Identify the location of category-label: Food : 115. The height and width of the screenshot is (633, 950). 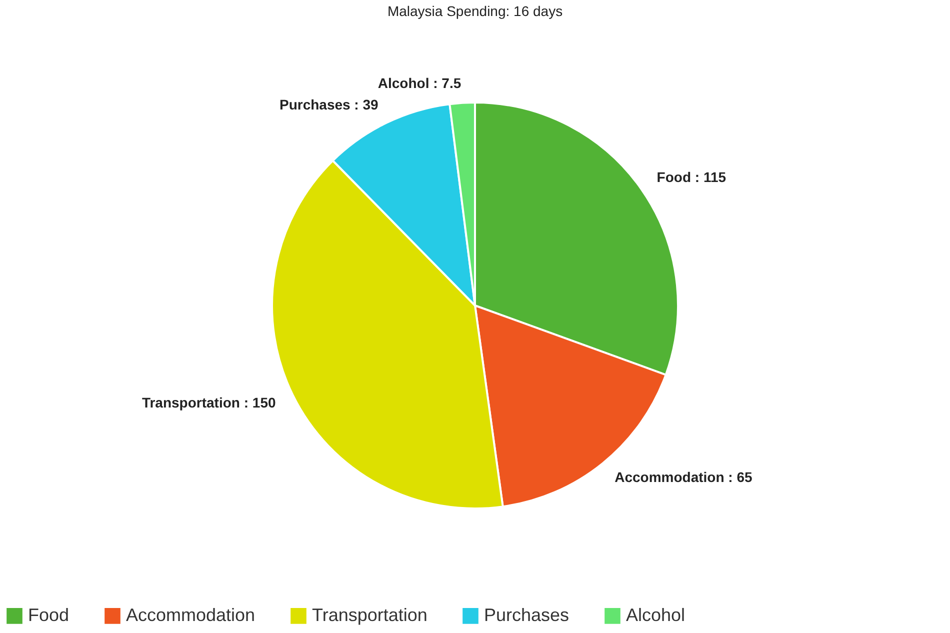
(691, 177).